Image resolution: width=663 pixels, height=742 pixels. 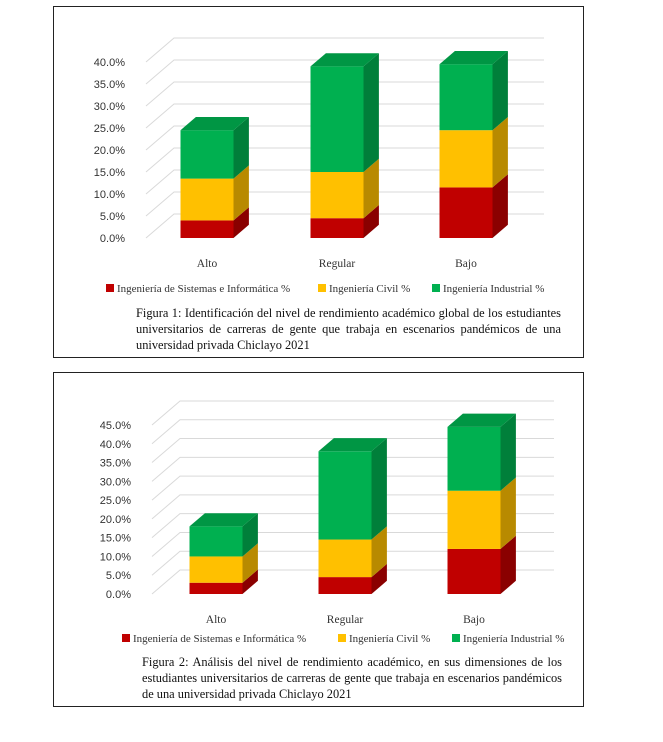 I want to click on bar-regular-ingenieria-industrial-front, so click(x=337, y=119).